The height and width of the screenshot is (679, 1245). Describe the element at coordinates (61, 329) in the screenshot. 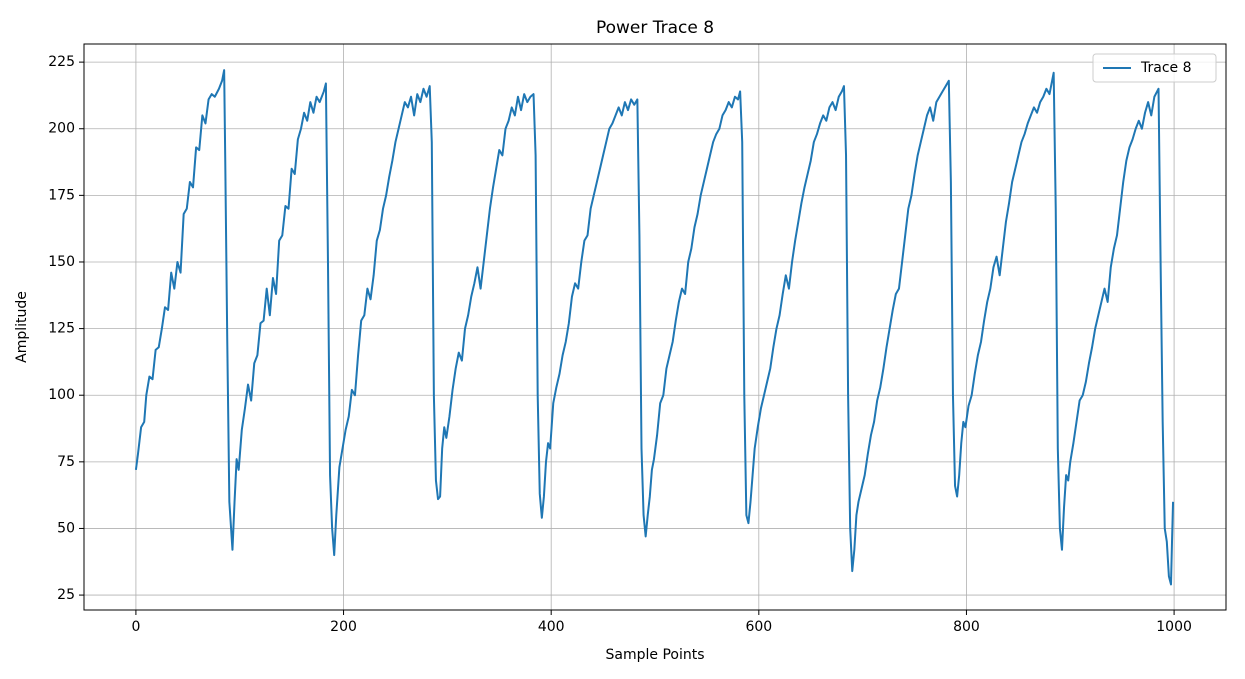

I see `y-tick-label: 125` at that location.